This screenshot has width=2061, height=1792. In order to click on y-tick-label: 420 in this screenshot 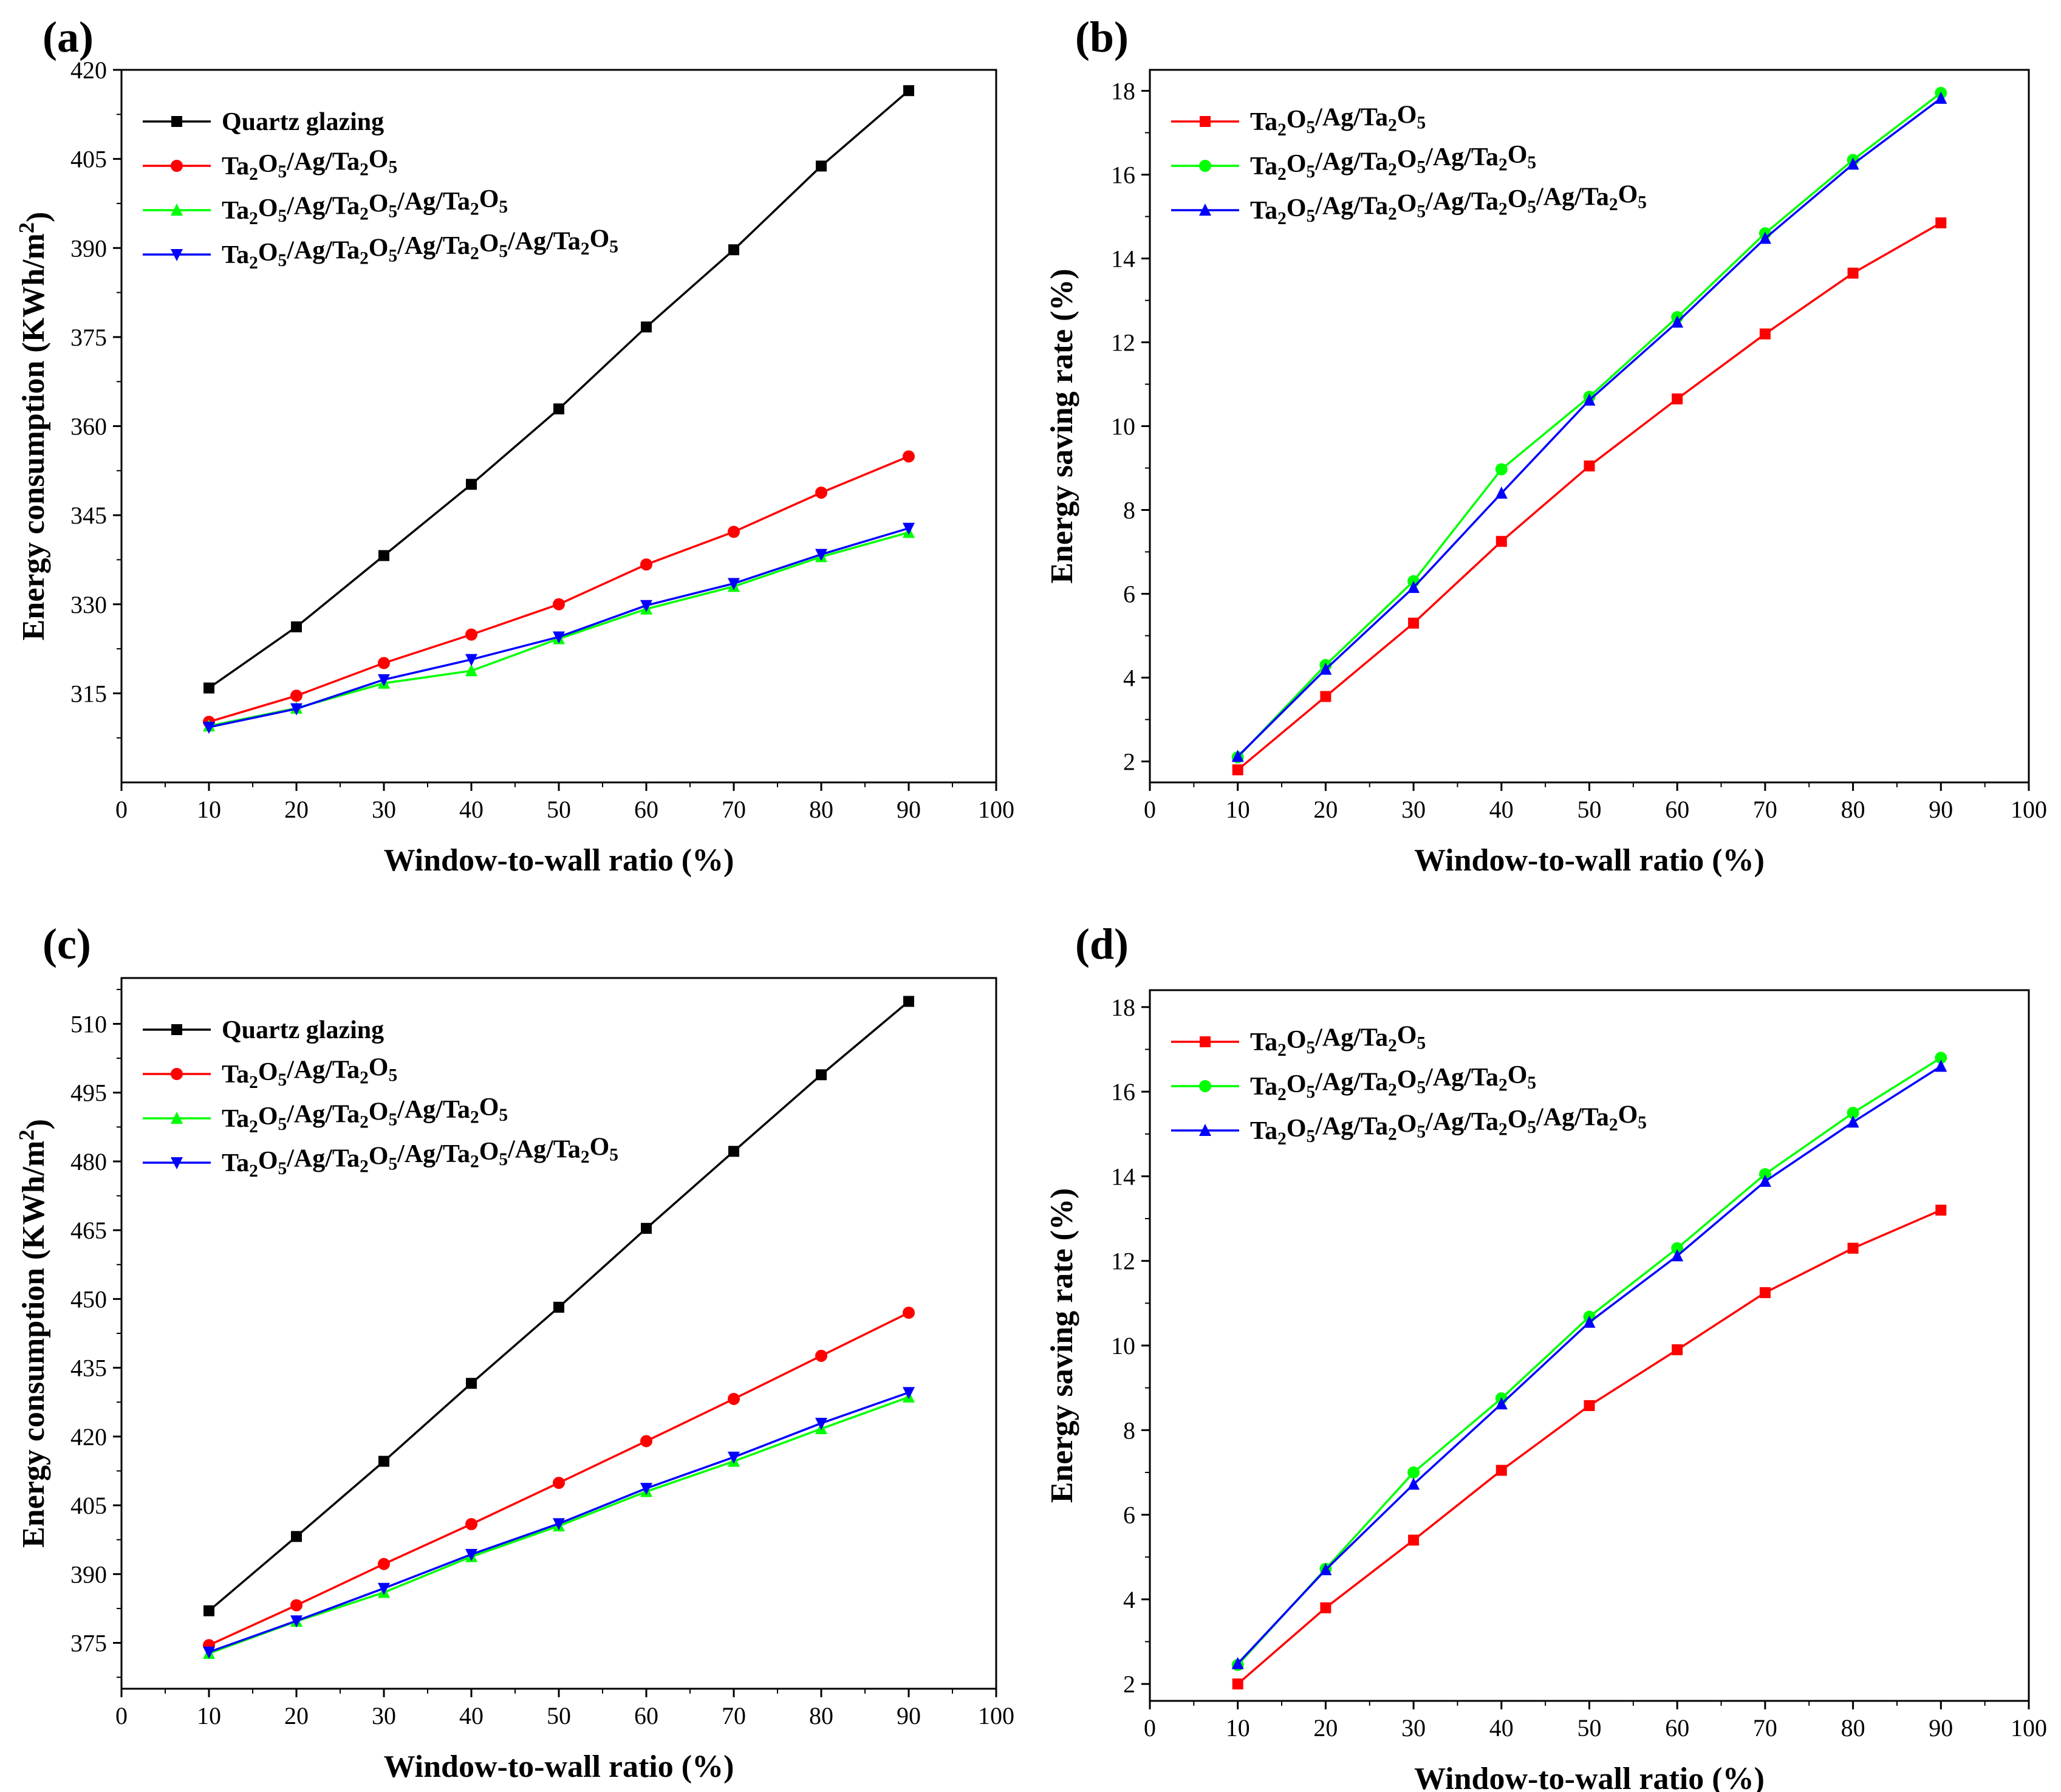, I will do `click(88, 1437)`.